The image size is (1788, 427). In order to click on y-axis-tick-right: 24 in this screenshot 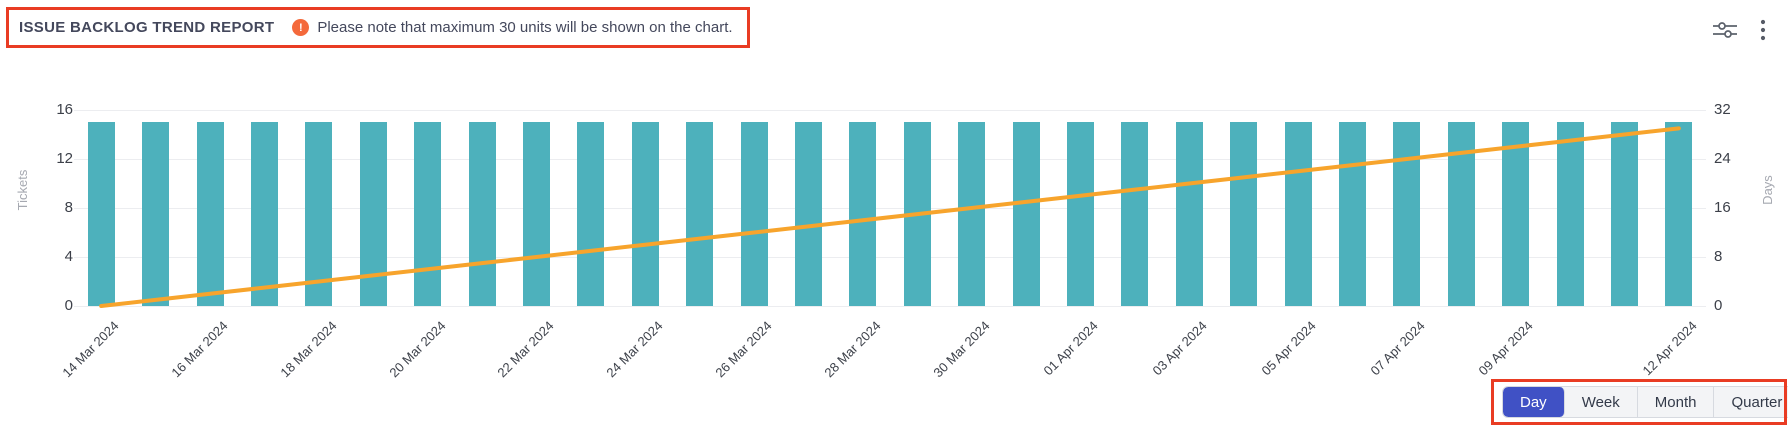, I will do `click(1722, 158)`.